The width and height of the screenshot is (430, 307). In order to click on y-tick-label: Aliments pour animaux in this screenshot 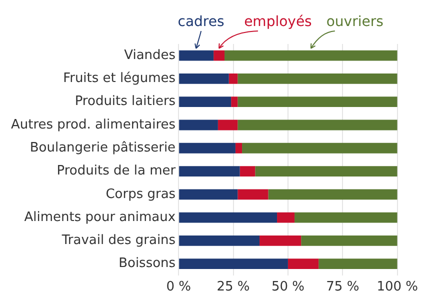, I will do `click(100, 217)`.